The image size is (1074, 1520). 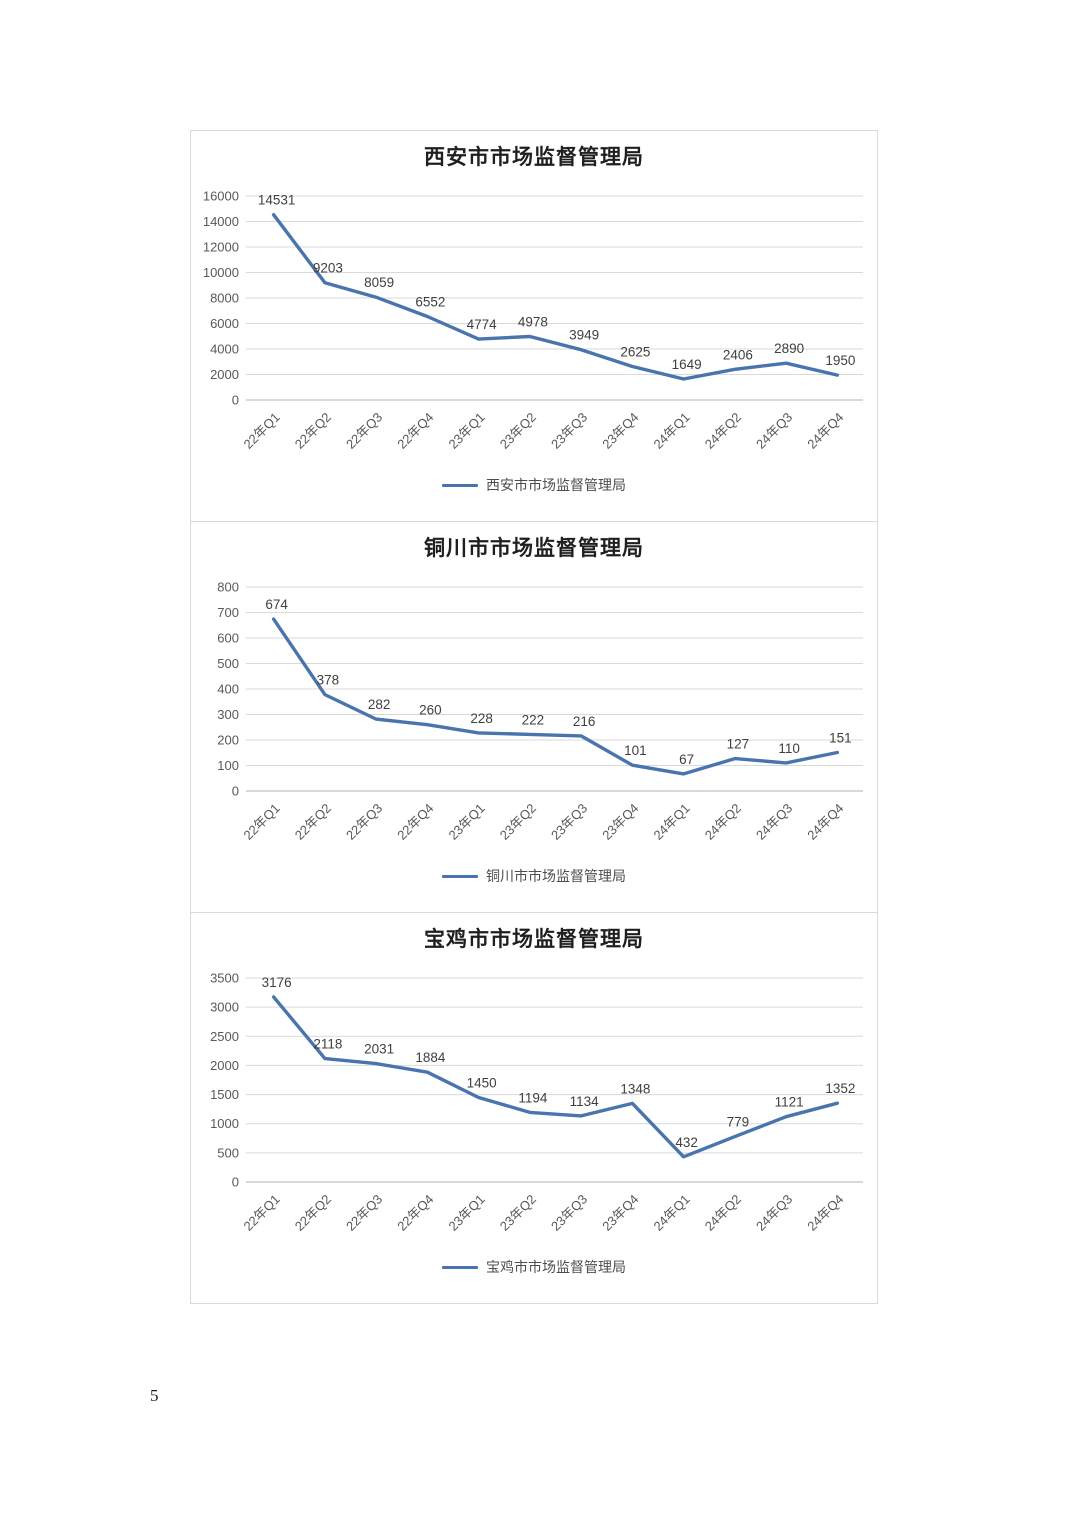 I want to click on data-label: 1134, so click(x=585, y=1101).